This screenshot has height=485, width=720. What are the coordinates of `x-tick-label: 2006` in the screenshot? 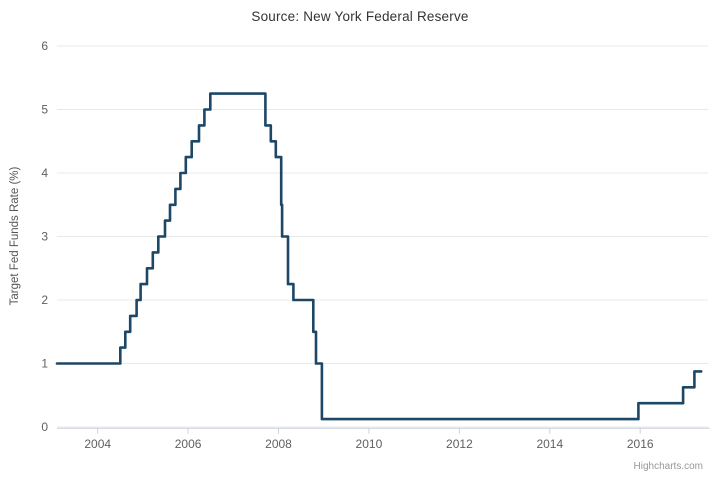 It's located at (188, 444).